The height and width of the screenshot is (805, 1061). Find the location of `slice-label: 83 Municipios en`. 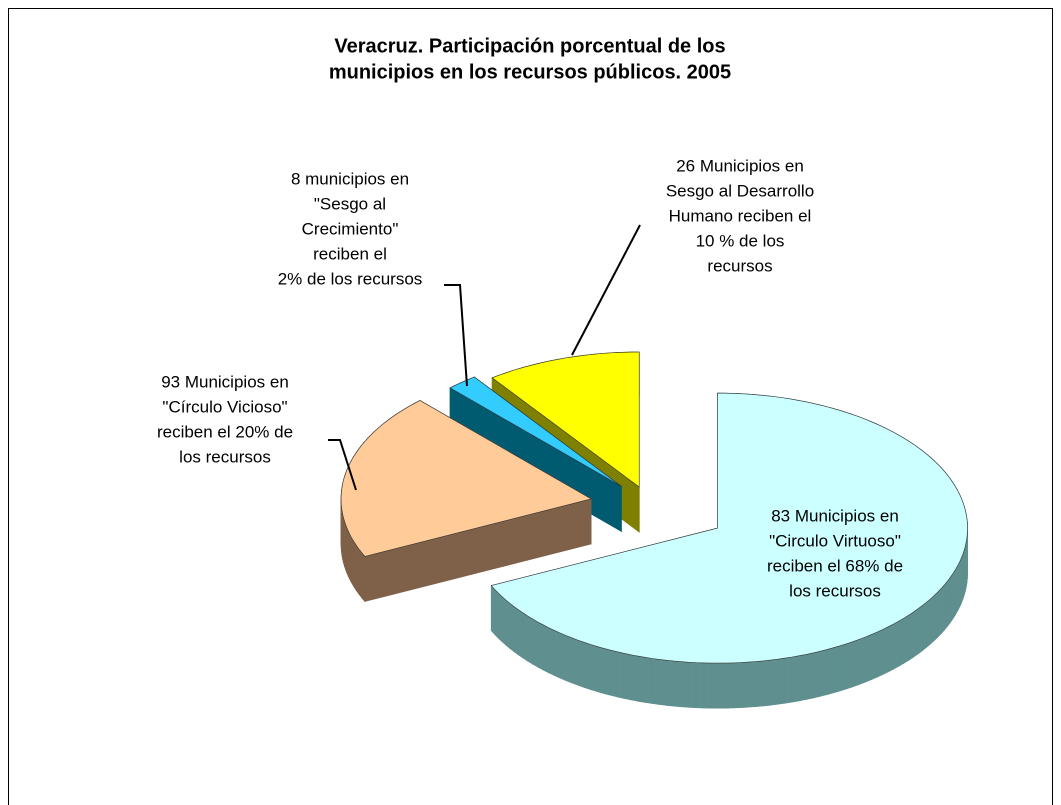

slice-label: 83 Municipios en is located at coordinates (835, 515).